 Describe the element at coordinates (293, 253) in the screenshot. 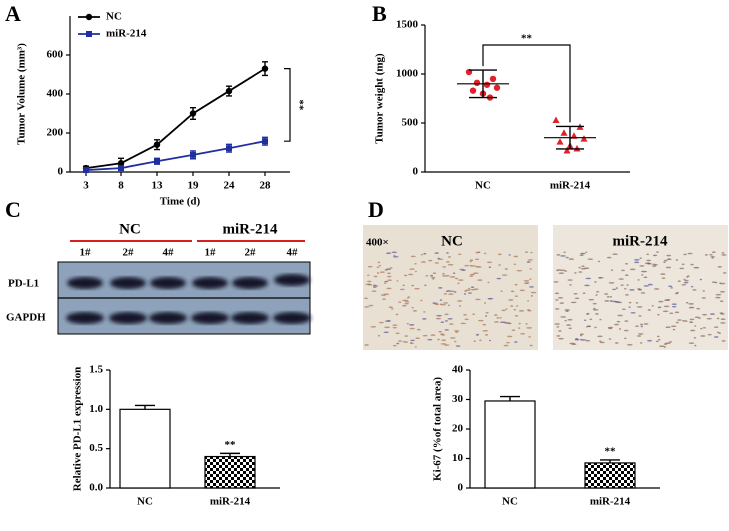

I see `lane-label: 4#` at that location.